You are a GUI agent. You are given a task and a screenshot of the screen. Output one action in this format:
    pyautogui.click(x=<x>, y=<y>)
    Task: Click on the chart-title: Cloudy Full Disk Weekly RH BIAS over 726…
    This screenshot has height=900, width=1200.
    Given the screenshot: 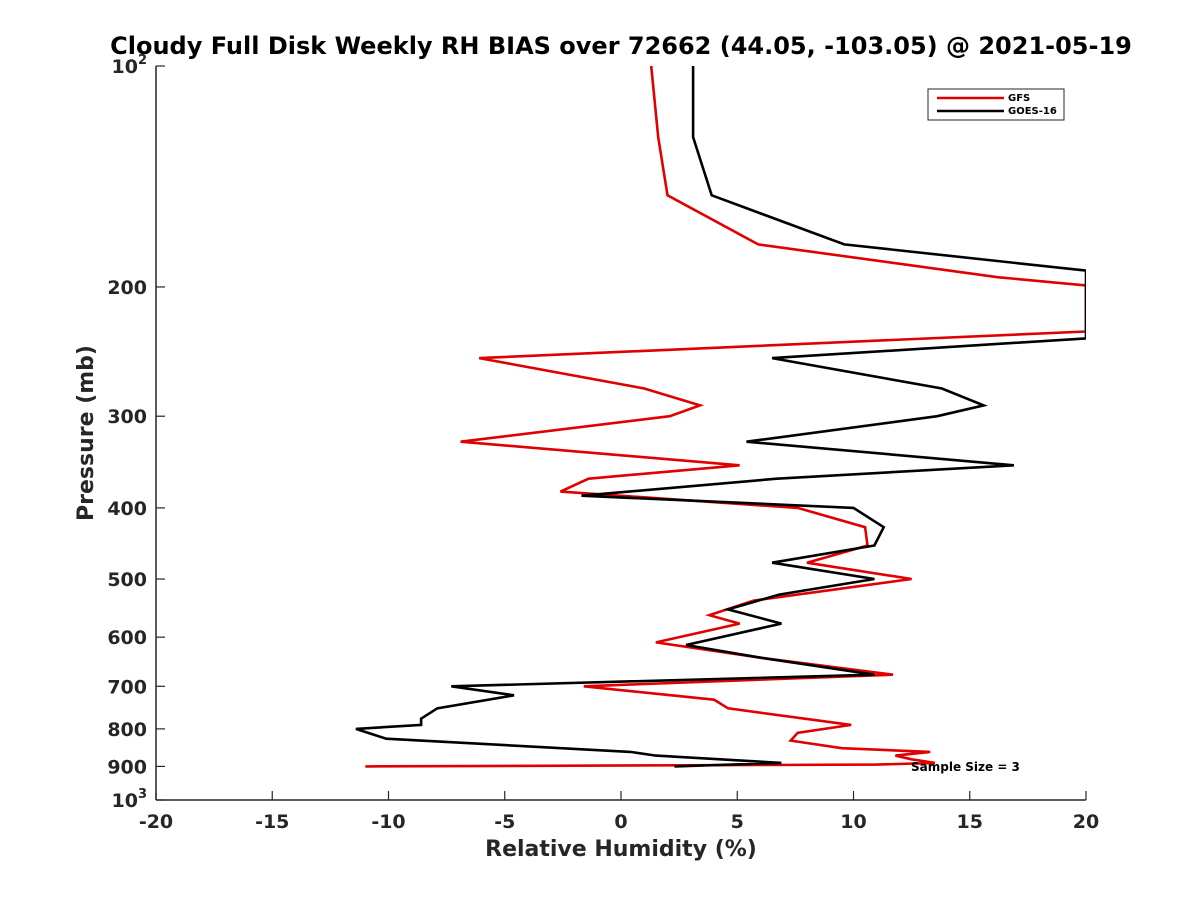 What is the action you would take?
    pyautogui.click(x=621, y=46)
    